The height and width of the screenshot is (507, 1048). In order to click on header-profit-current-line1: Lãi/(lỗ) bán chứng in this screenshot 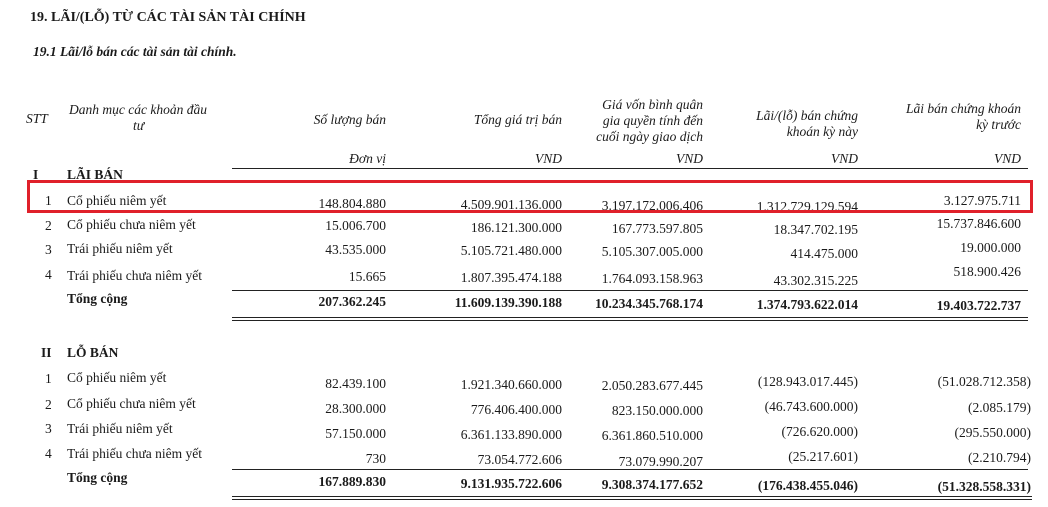, I will do `click(807, 115)`.